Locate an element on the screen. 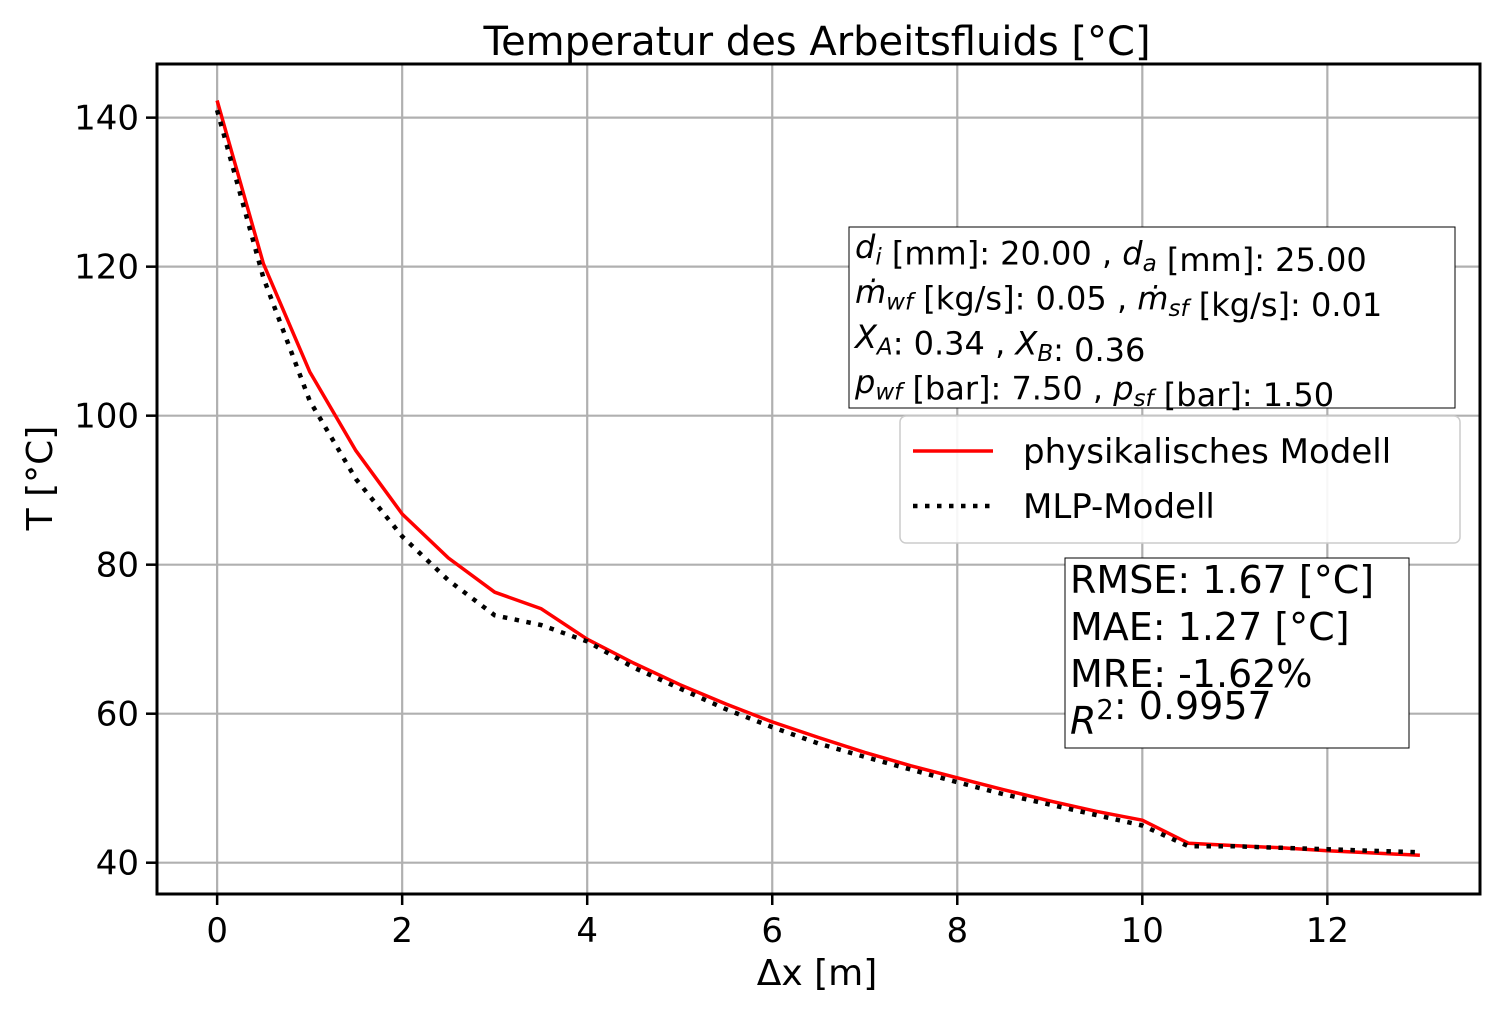 The image size is (1500, 1015). legend: physikalisches Modell MLP-Modell is located at coordinates (1180, 479).